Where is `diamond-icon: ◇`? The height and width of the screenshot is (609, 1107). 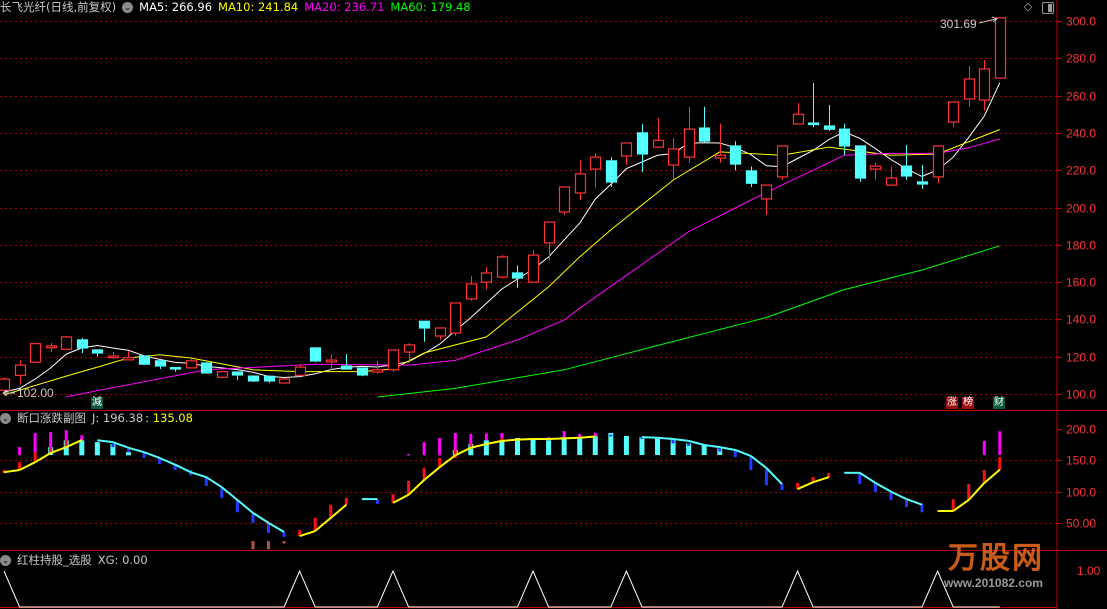 diamond-icon: ◇ is located at coordinates (1028, 6).